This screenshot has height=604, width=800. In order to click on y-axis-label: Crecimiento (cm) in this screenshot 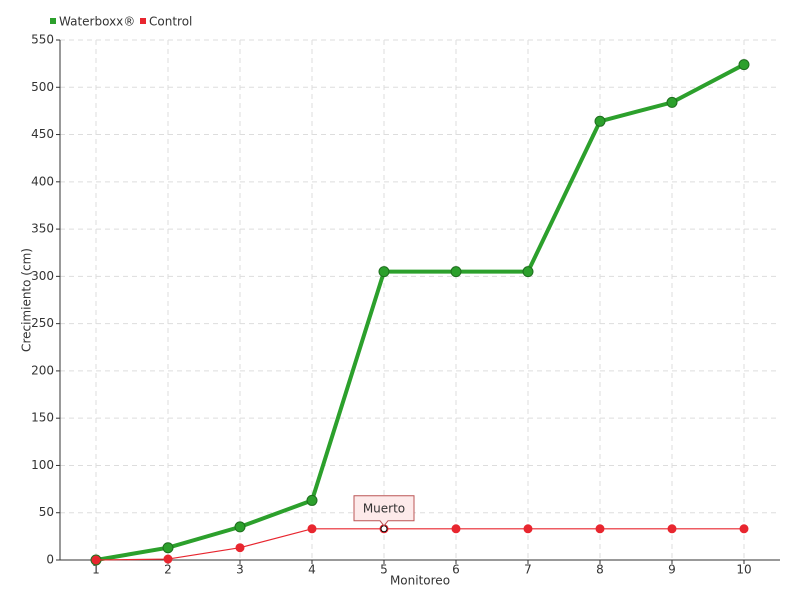, I will do `click(27, 300)`.